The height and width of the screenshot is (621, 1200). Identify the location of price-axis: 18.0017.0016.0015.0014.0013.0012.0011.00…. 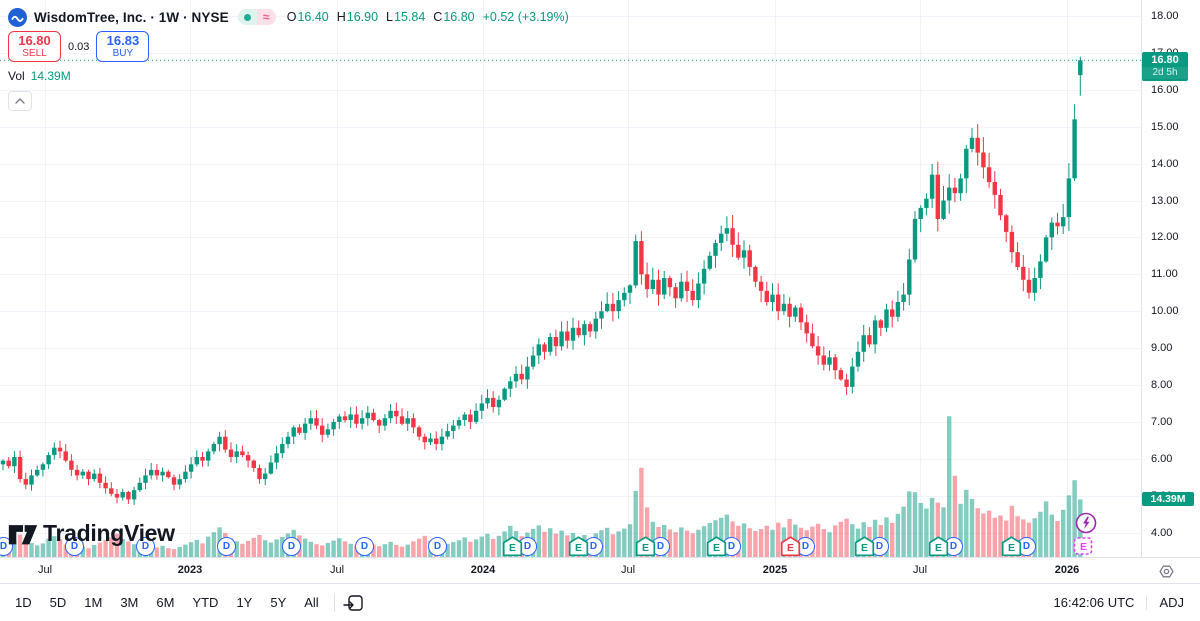
(1170, 278).